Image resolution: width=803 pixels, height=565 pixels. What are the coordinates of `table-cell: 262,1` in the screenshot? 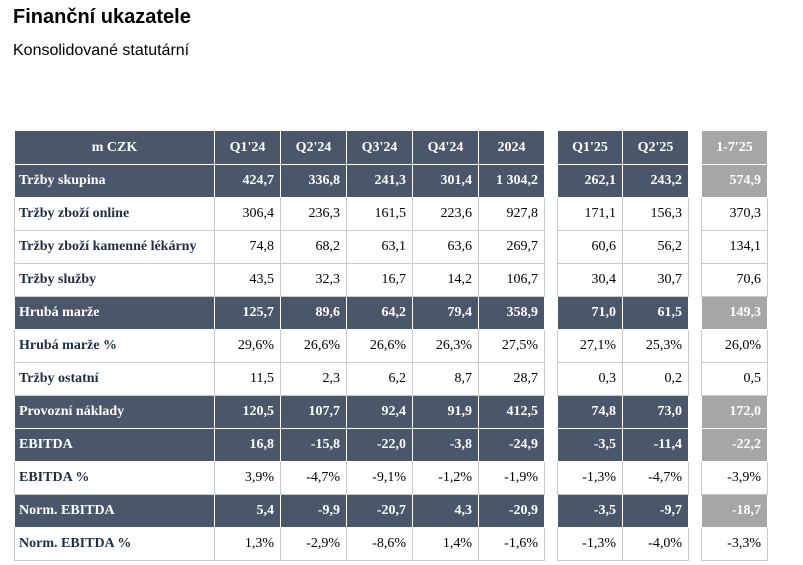 It's located at (590, 181).